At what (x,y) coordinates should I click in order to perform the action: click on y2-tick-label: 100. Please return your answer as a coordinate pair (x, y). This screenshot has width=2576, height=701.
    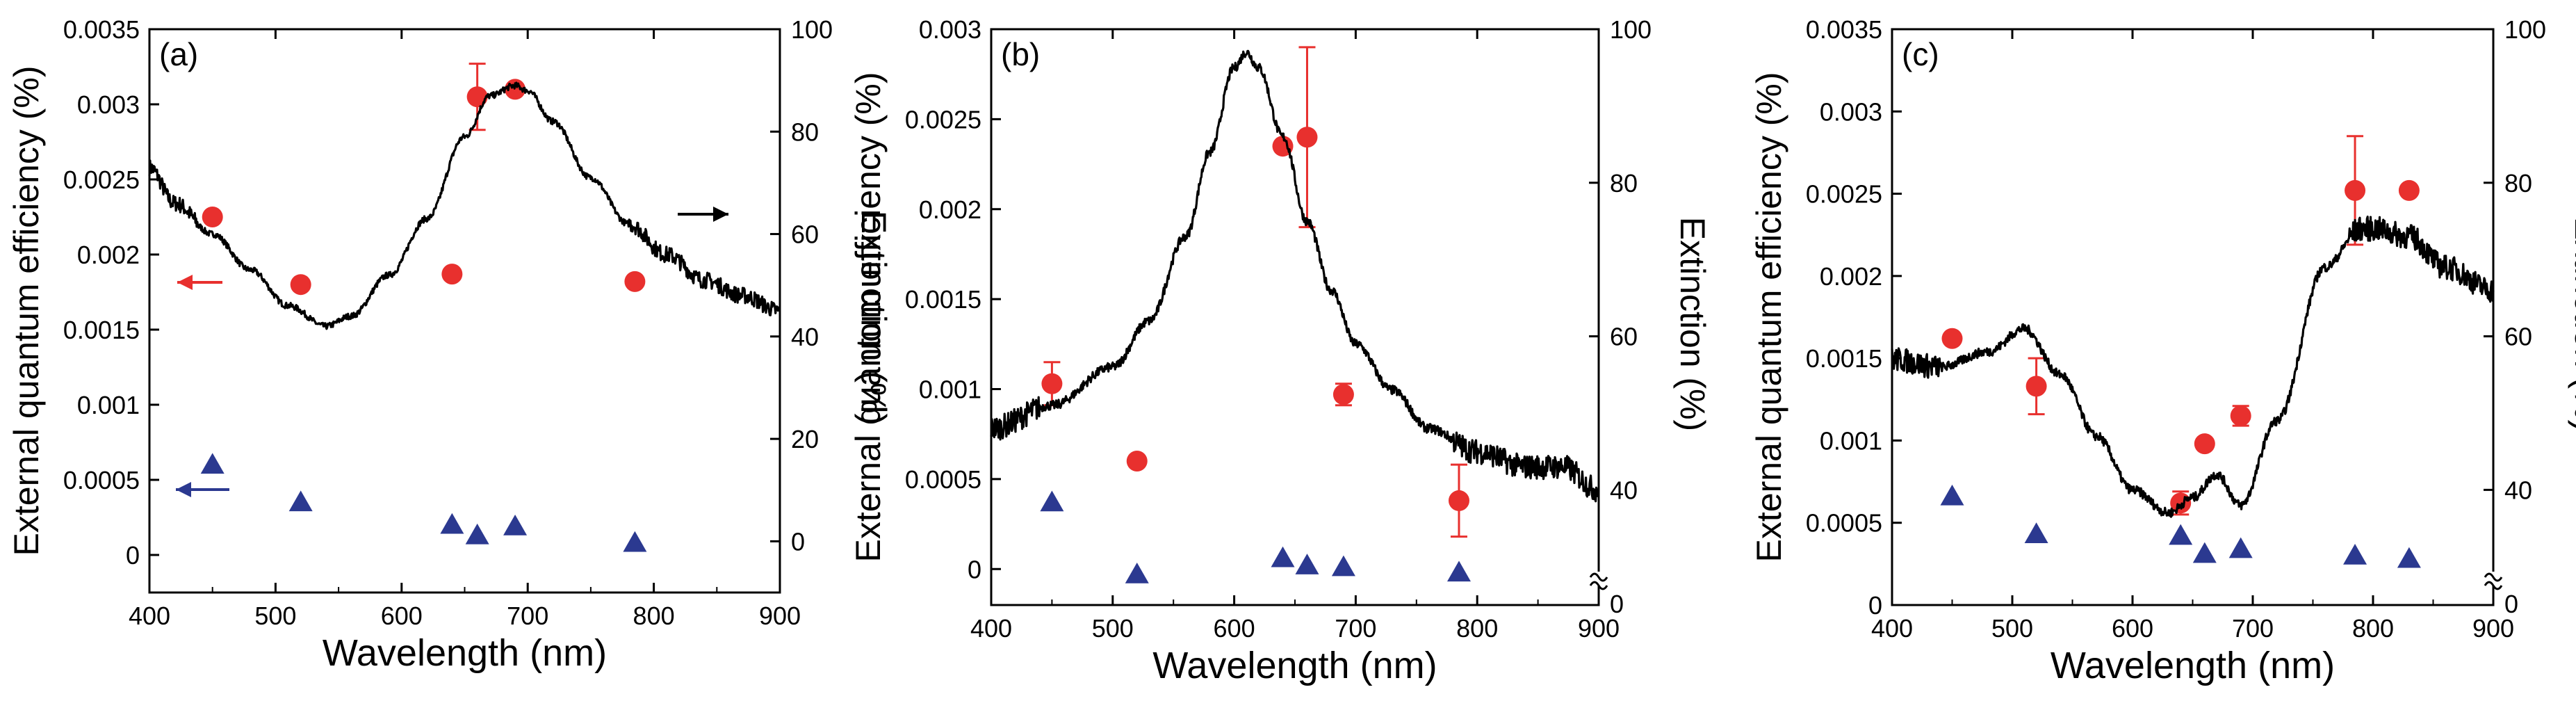
    Looking at the image, I should click on (2525, 29).